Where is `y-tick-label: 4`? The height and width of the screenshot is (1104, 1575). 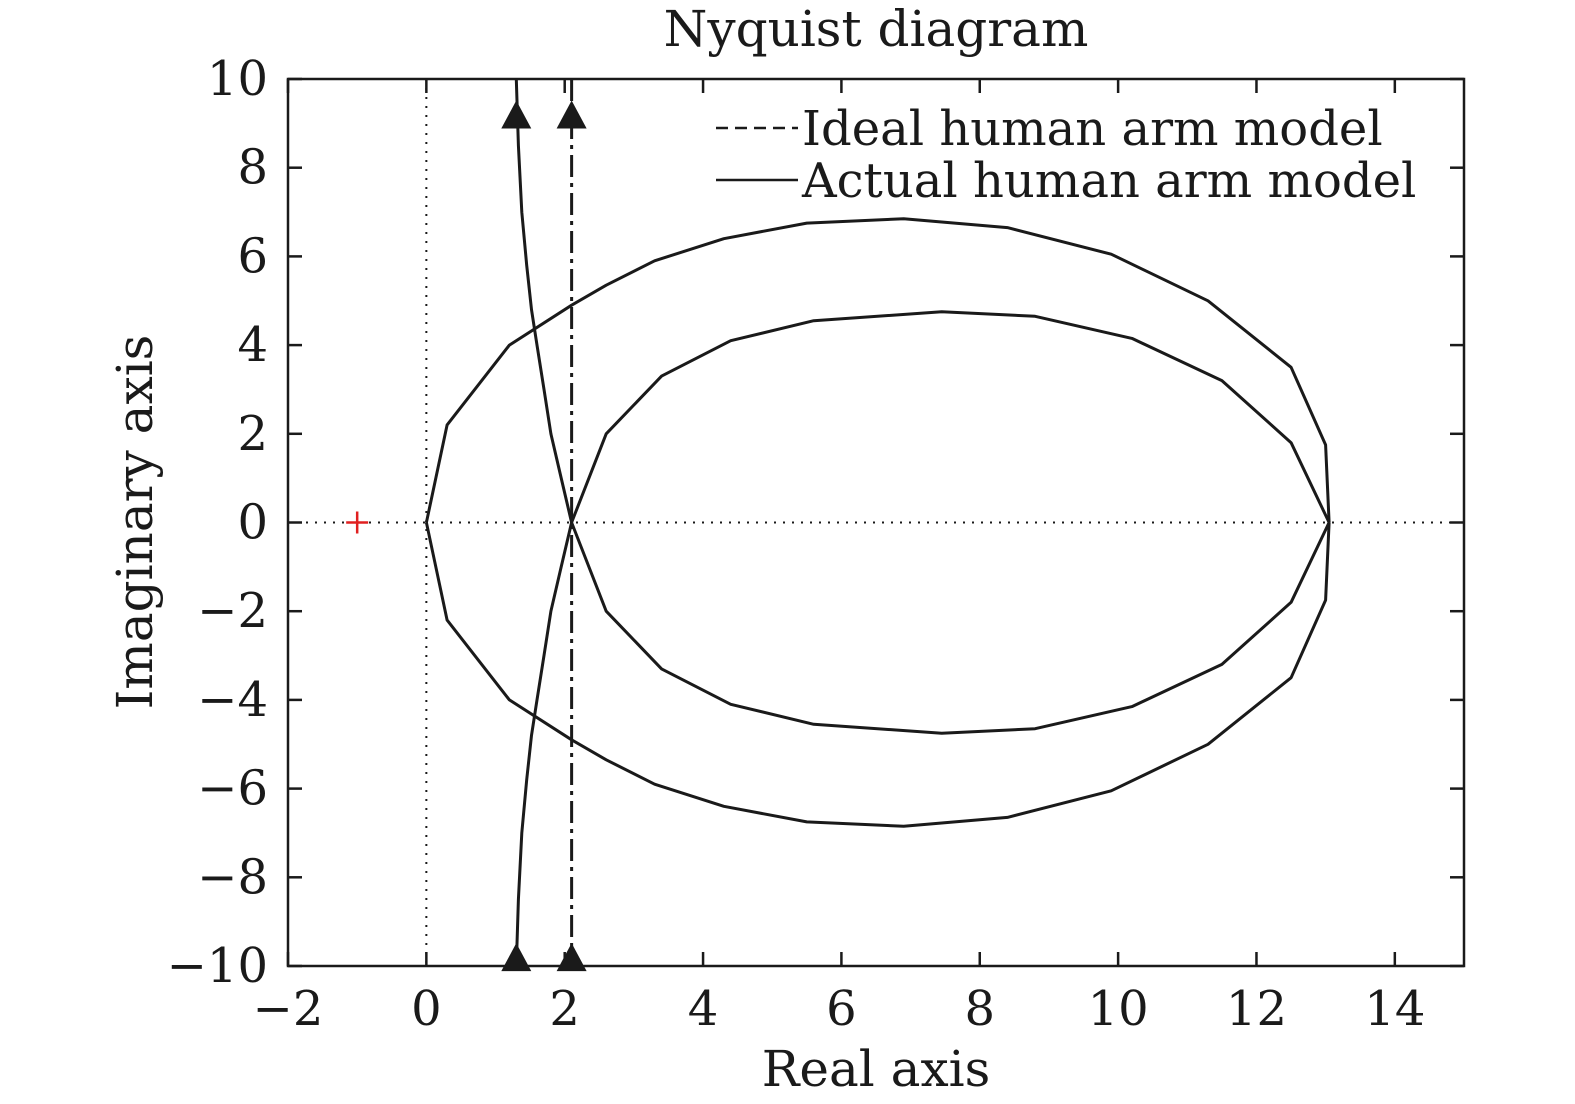 y-tick-label: 4 is located at coordinates (252, 345).